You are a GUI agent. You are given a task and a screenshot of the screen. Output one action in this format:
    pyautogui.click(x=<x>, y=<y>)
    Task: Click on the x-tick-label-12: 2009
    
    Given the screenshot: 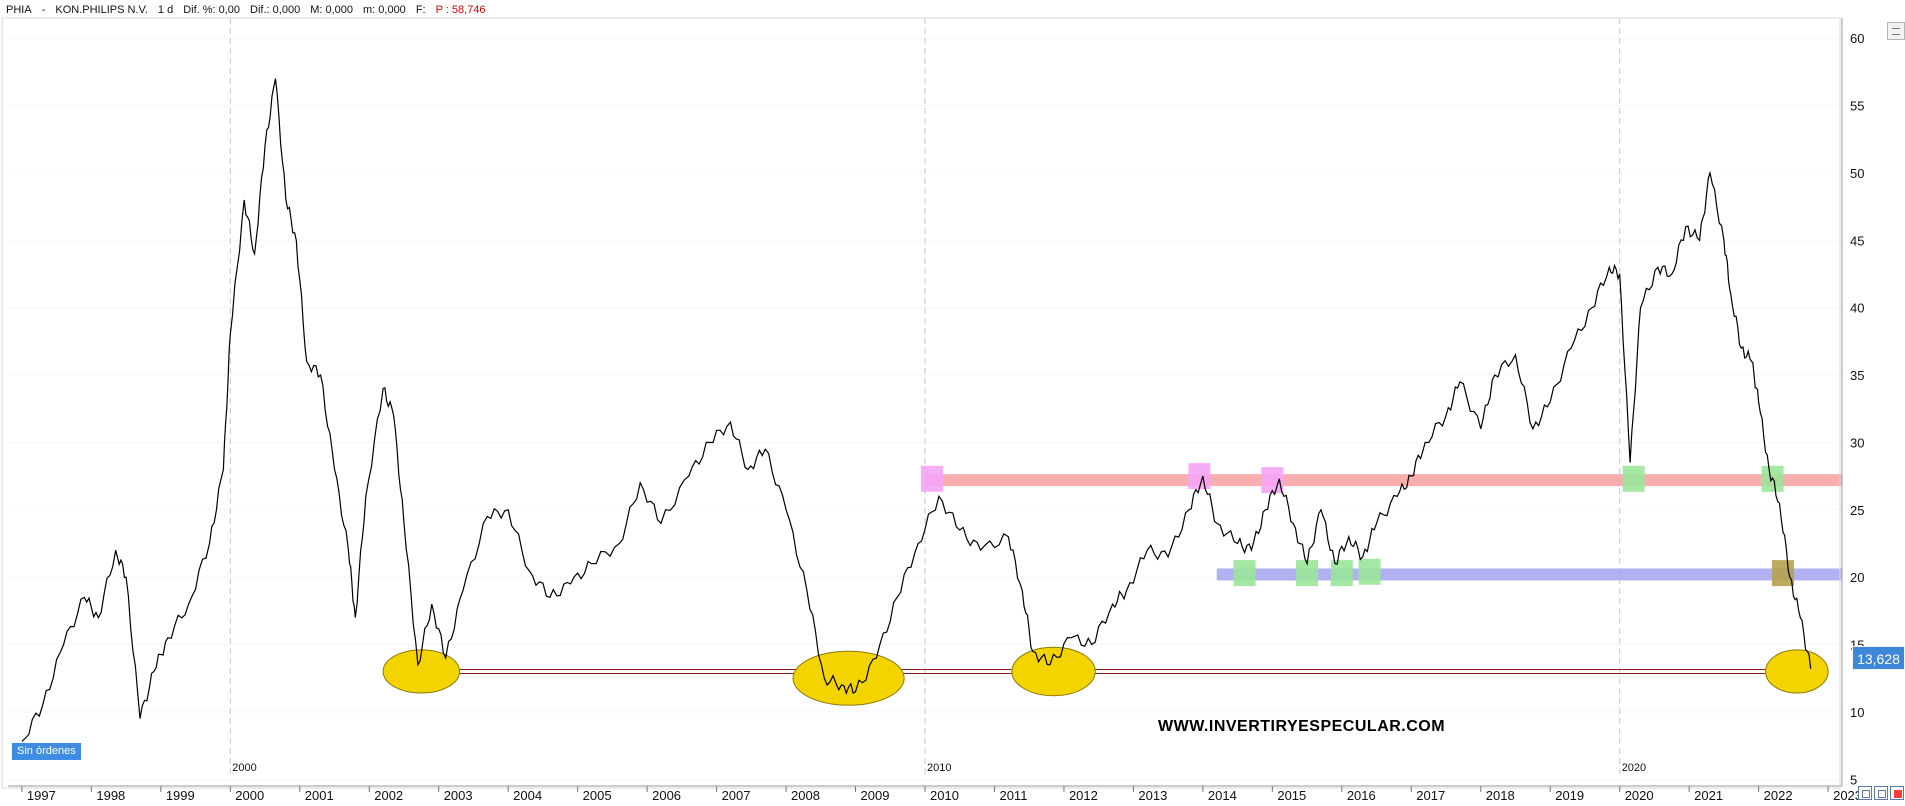 What is the action you would take?
    pyautogui.click(x=875, y=795)
    